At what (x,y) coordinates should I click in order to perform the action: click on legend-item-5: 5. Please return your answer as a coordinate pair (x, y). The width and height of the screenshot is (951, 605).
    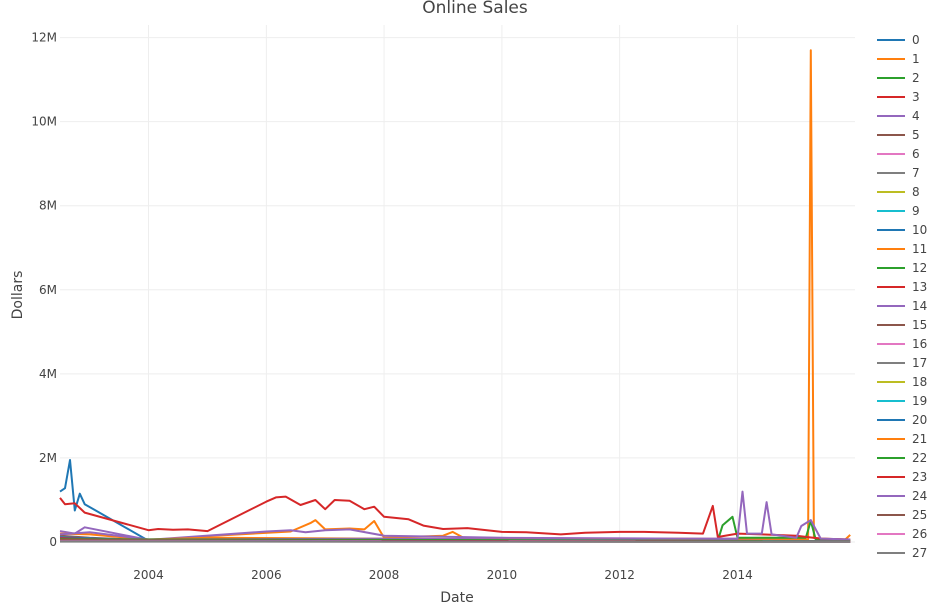
    Looking at the image, I should click on (898, 135).